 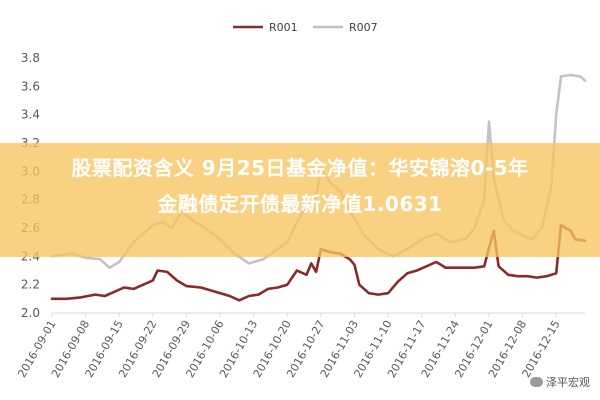 What do you see at coordinates (30, 115) in the screenshot?
I see `y-tick-label: 3.4` at bounding box center [30, 115].